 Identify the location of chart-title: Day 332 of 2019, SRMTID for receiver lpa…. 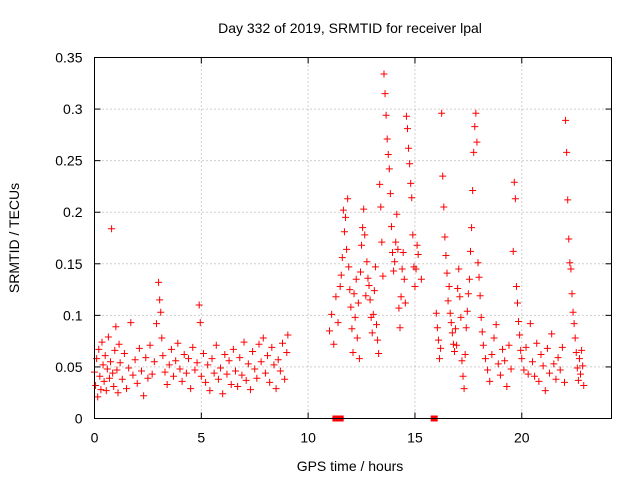
(350, 28).